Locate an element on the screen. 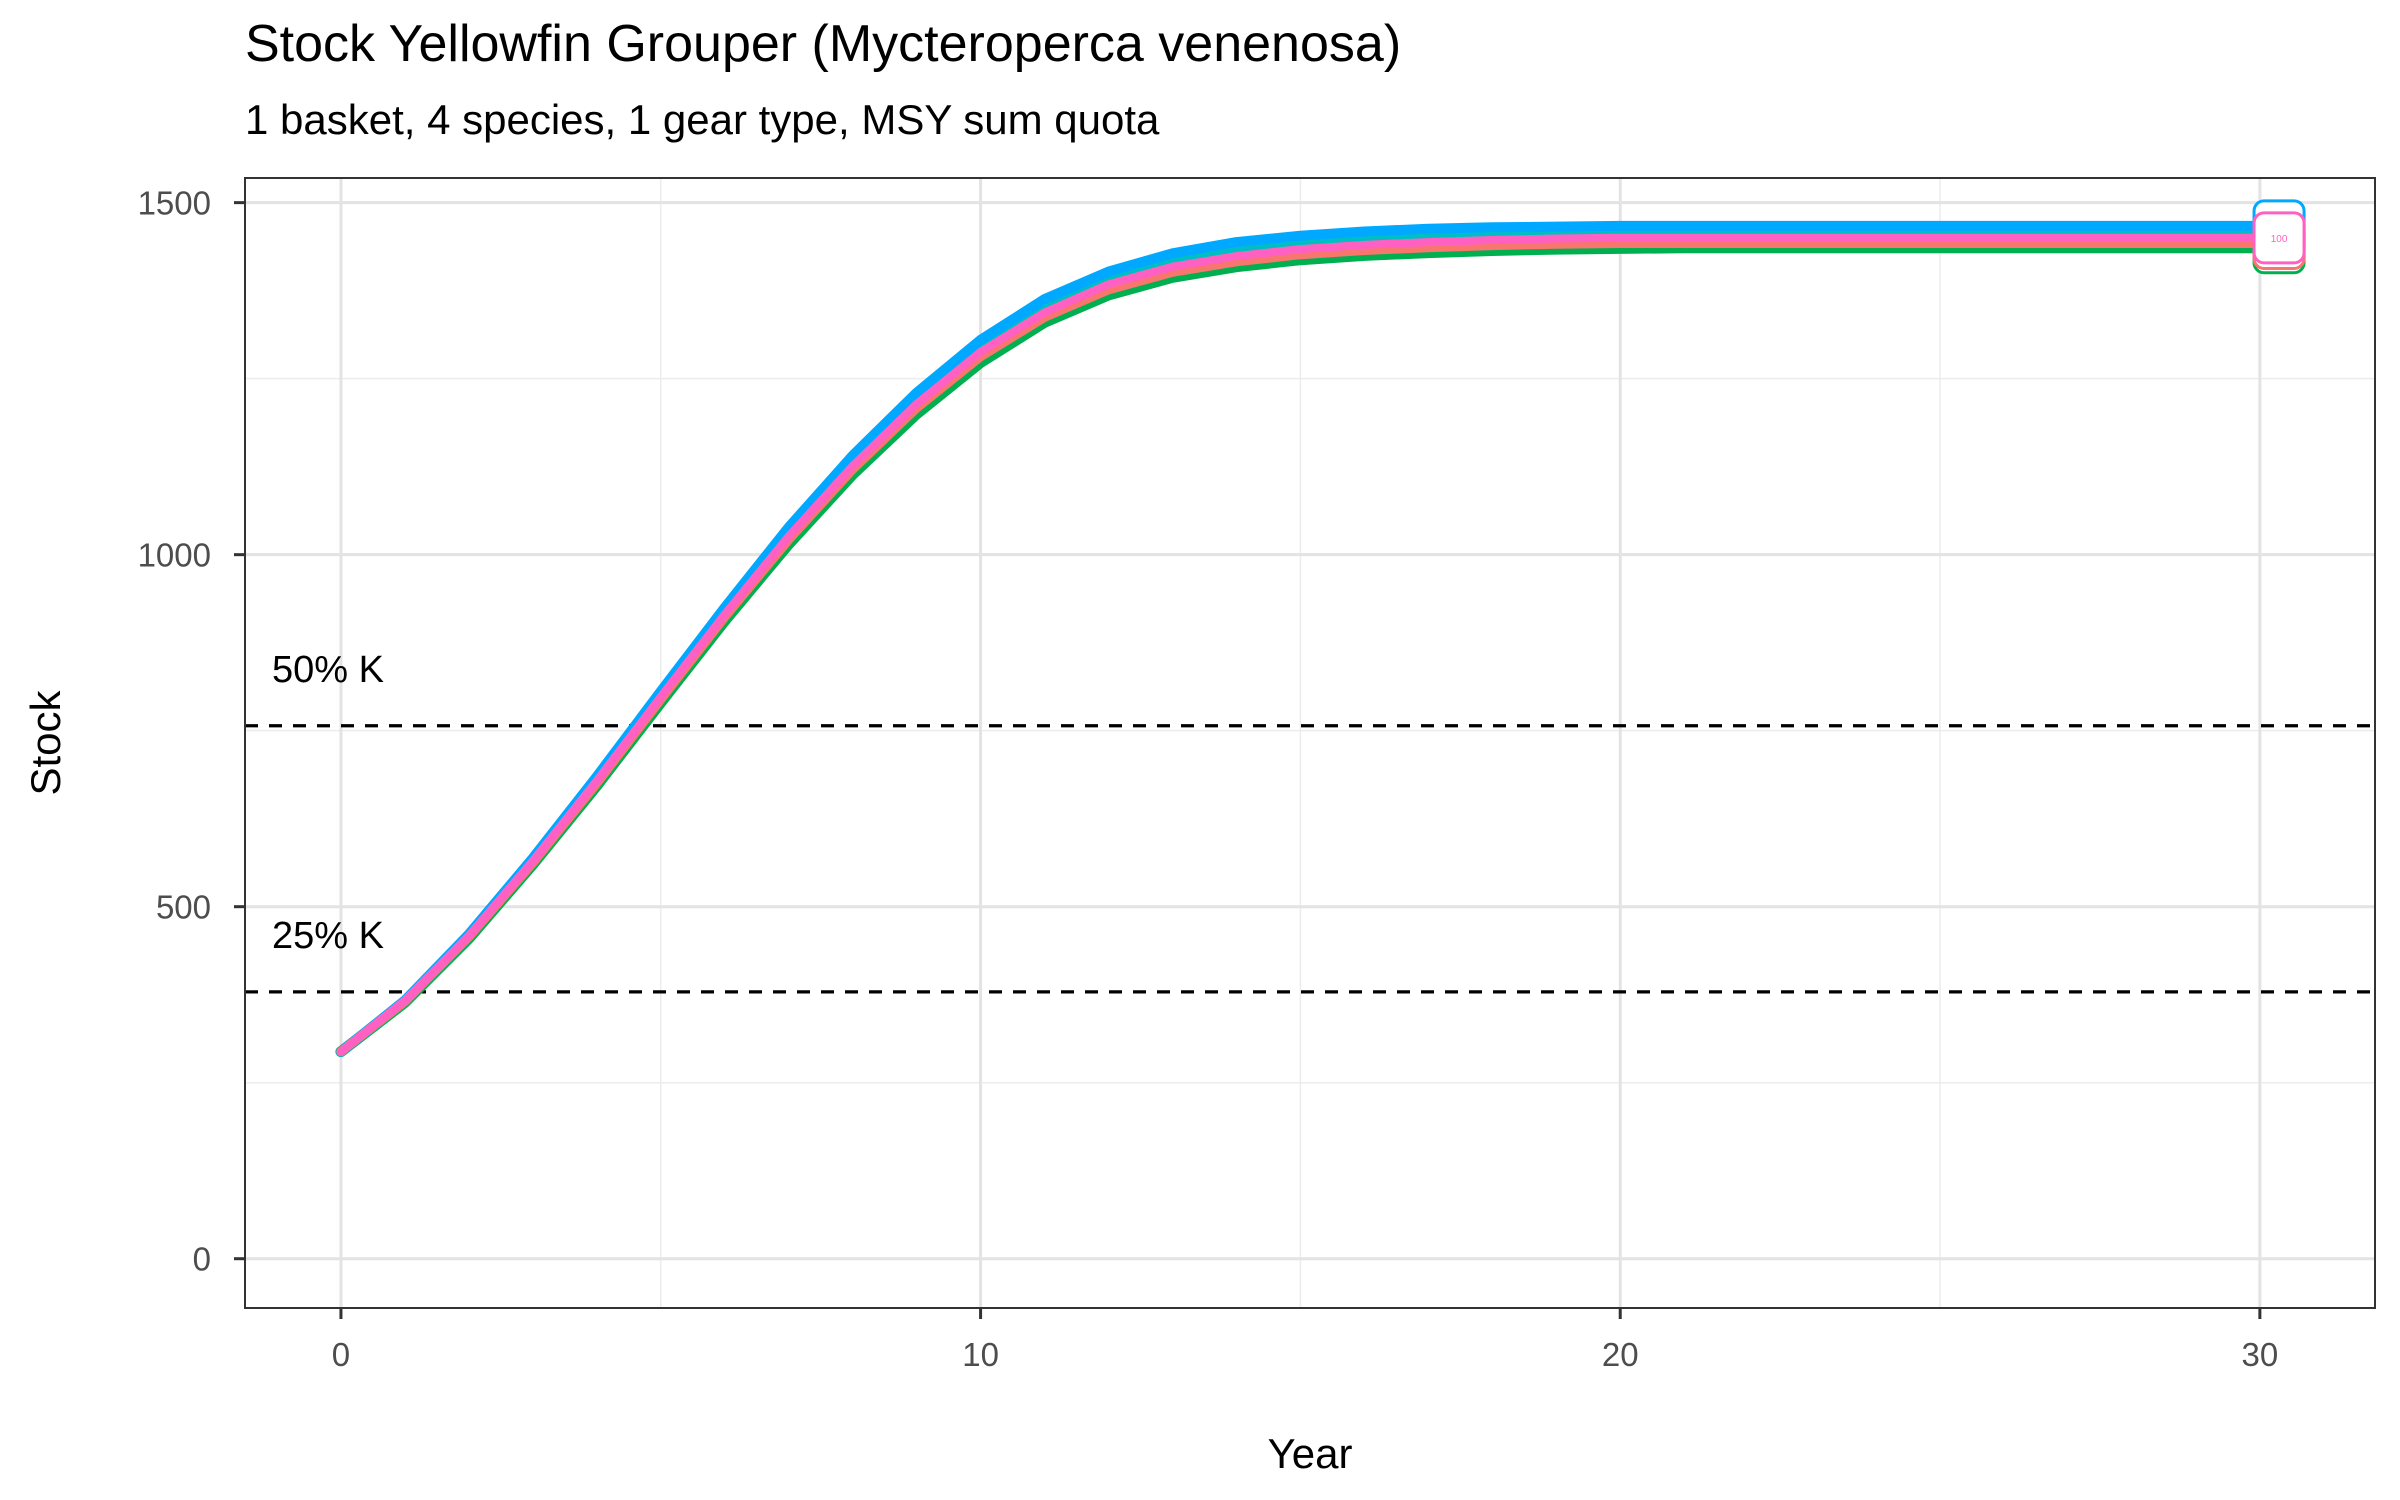 This screenshot has width=2400, height=1500. end-label-text: 100 is located at coordinates (2279, 239).